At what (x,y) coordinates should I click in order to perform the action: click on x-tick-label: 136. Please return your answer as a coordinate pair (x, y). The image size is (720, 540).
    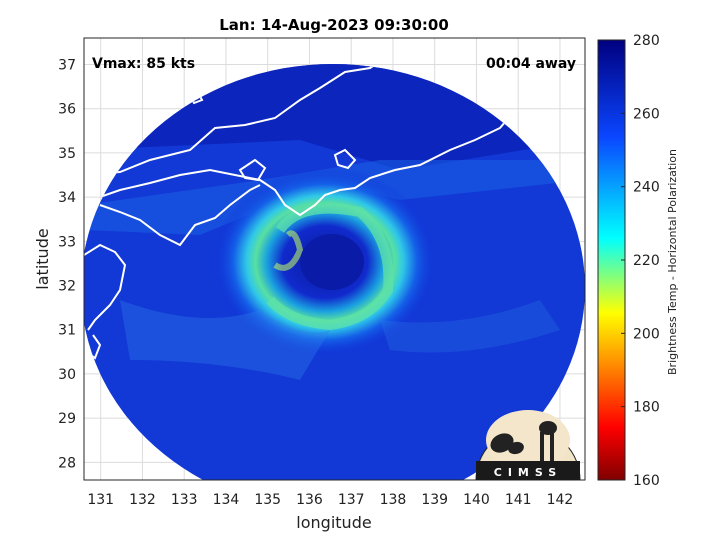
    Looking at the image, I should click on (309, 500).